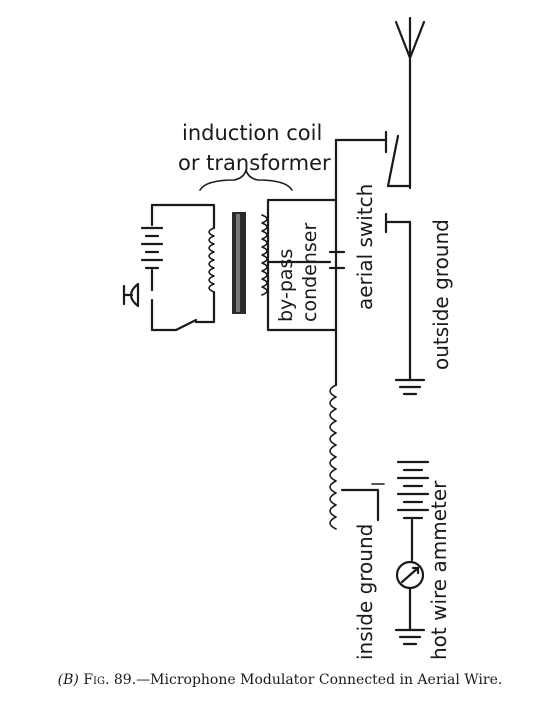  I want to click on caption-prefix: (B), so click(68, 680).